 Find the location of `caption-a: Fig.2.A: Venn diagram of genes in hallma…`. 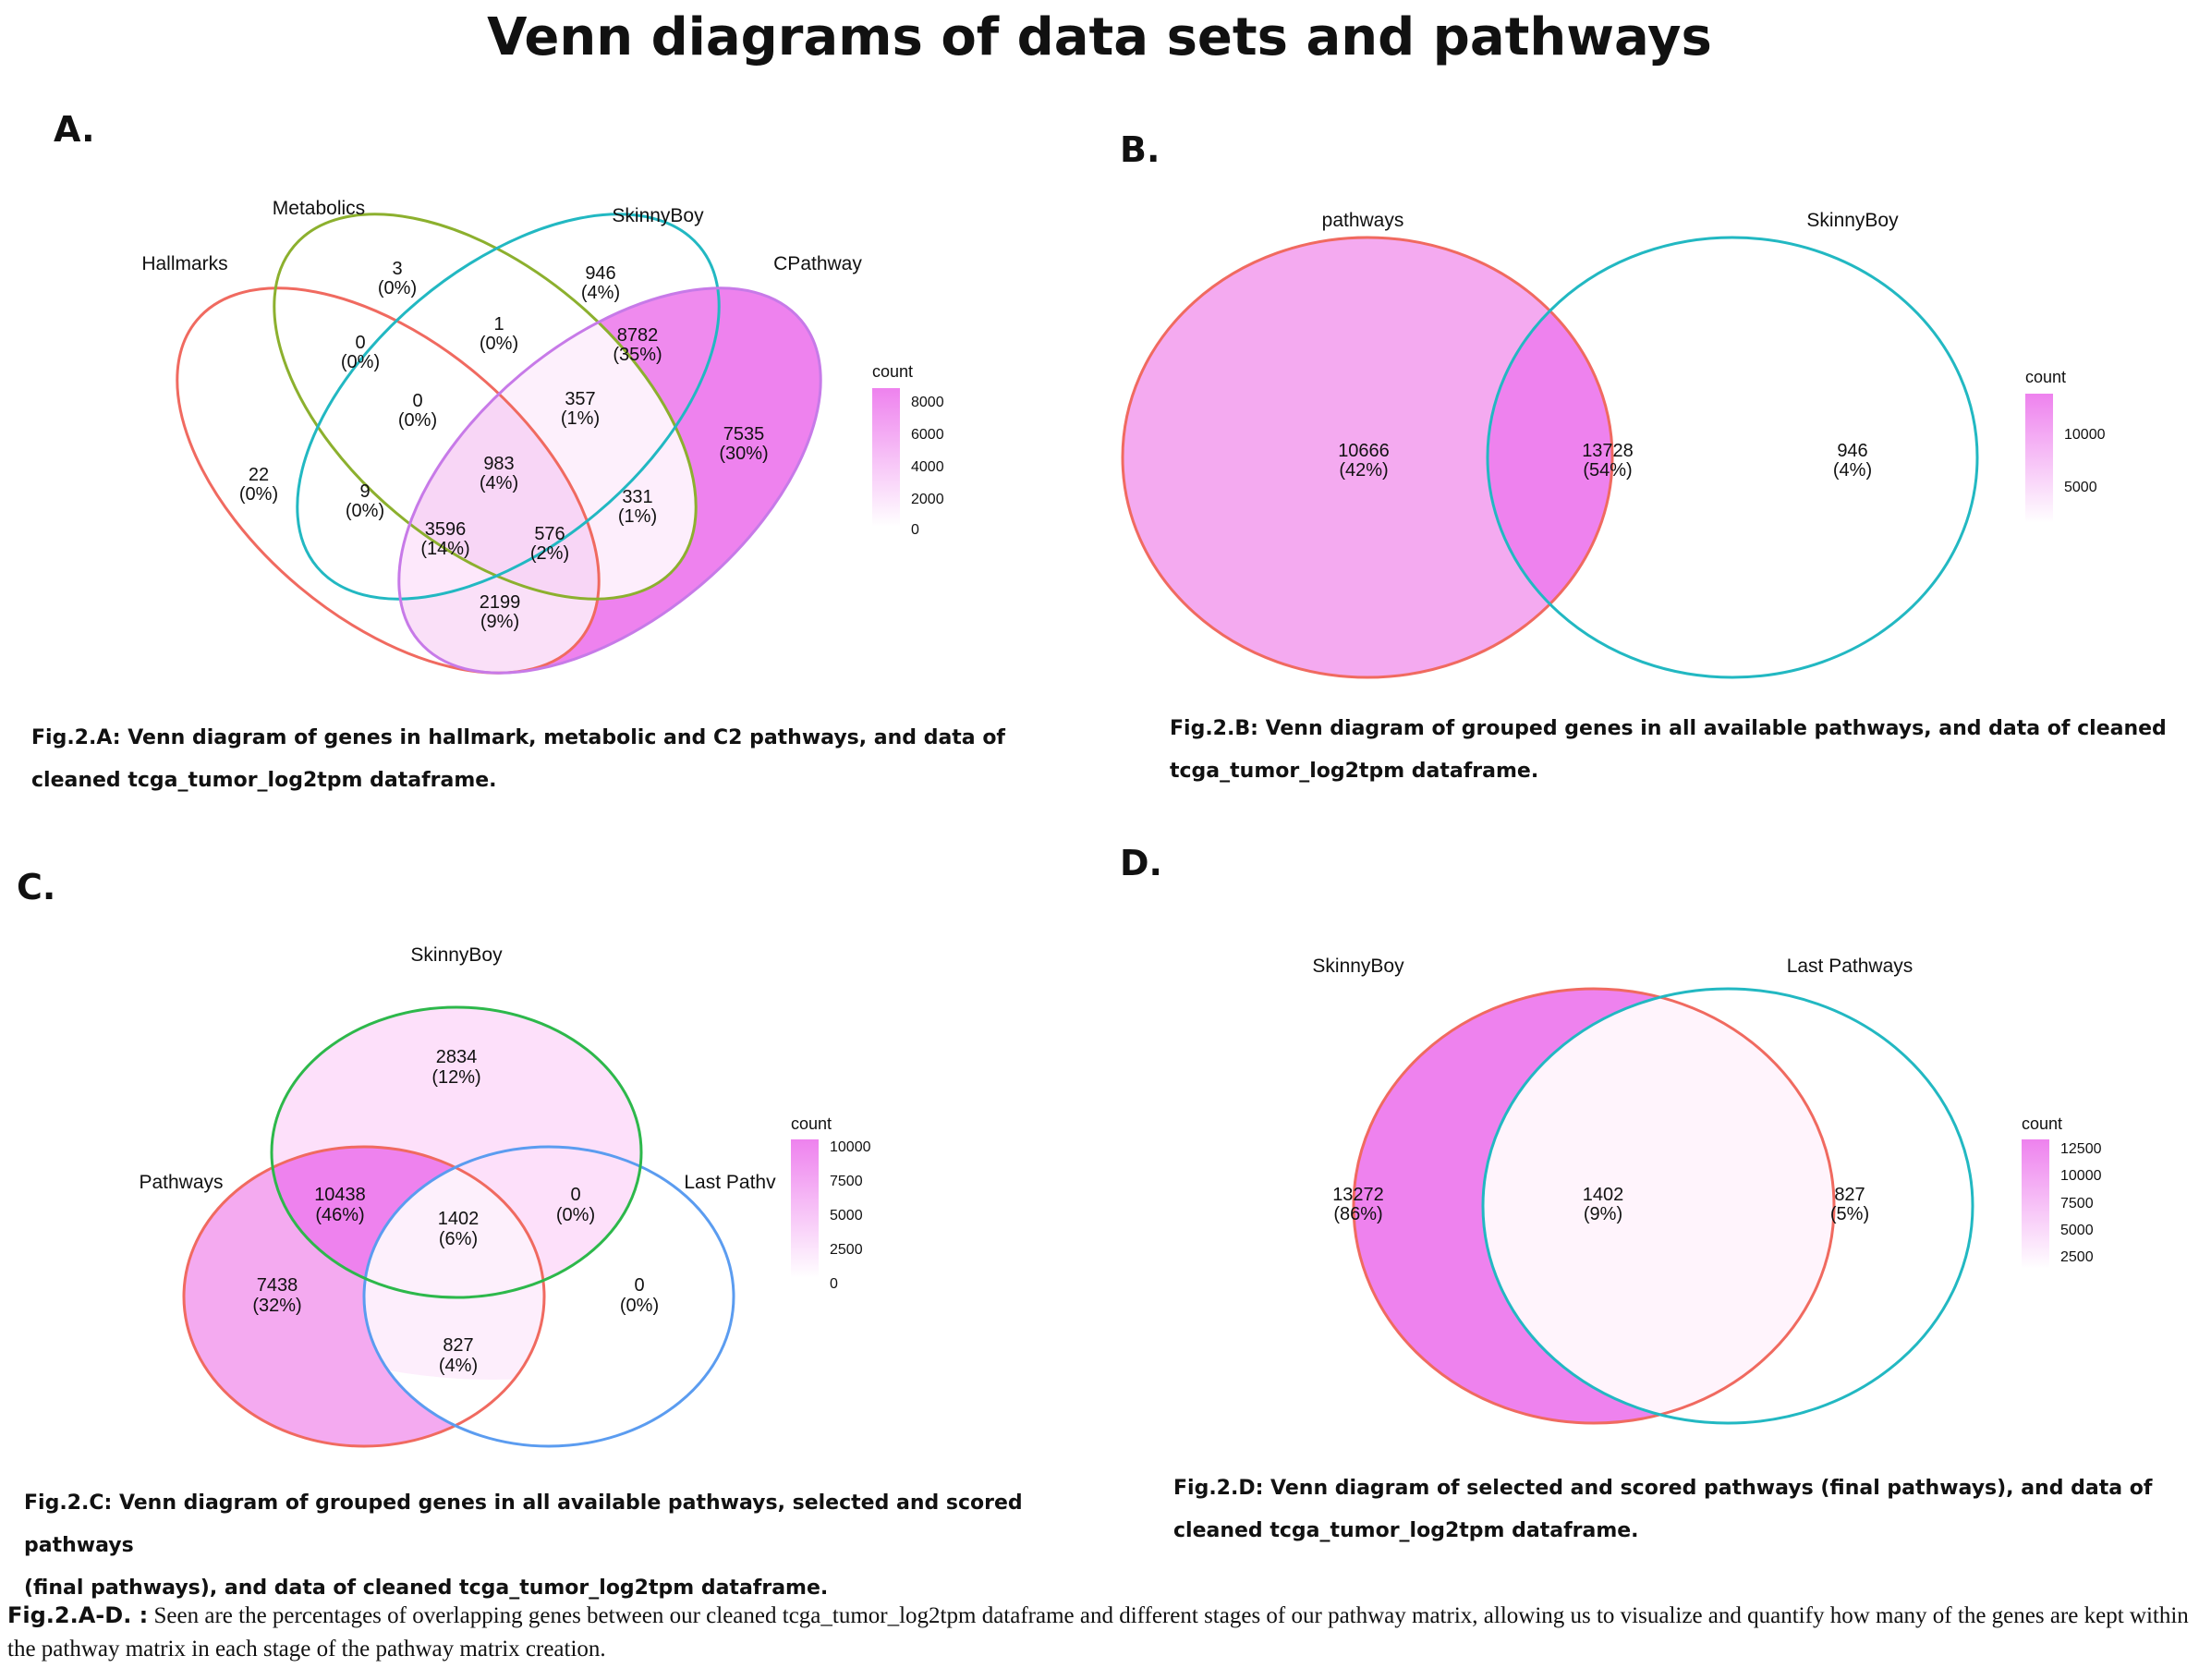

caption-a: Fig.2.A: Venn diagram of genes in hallma… is located at coordinates (540, 759).